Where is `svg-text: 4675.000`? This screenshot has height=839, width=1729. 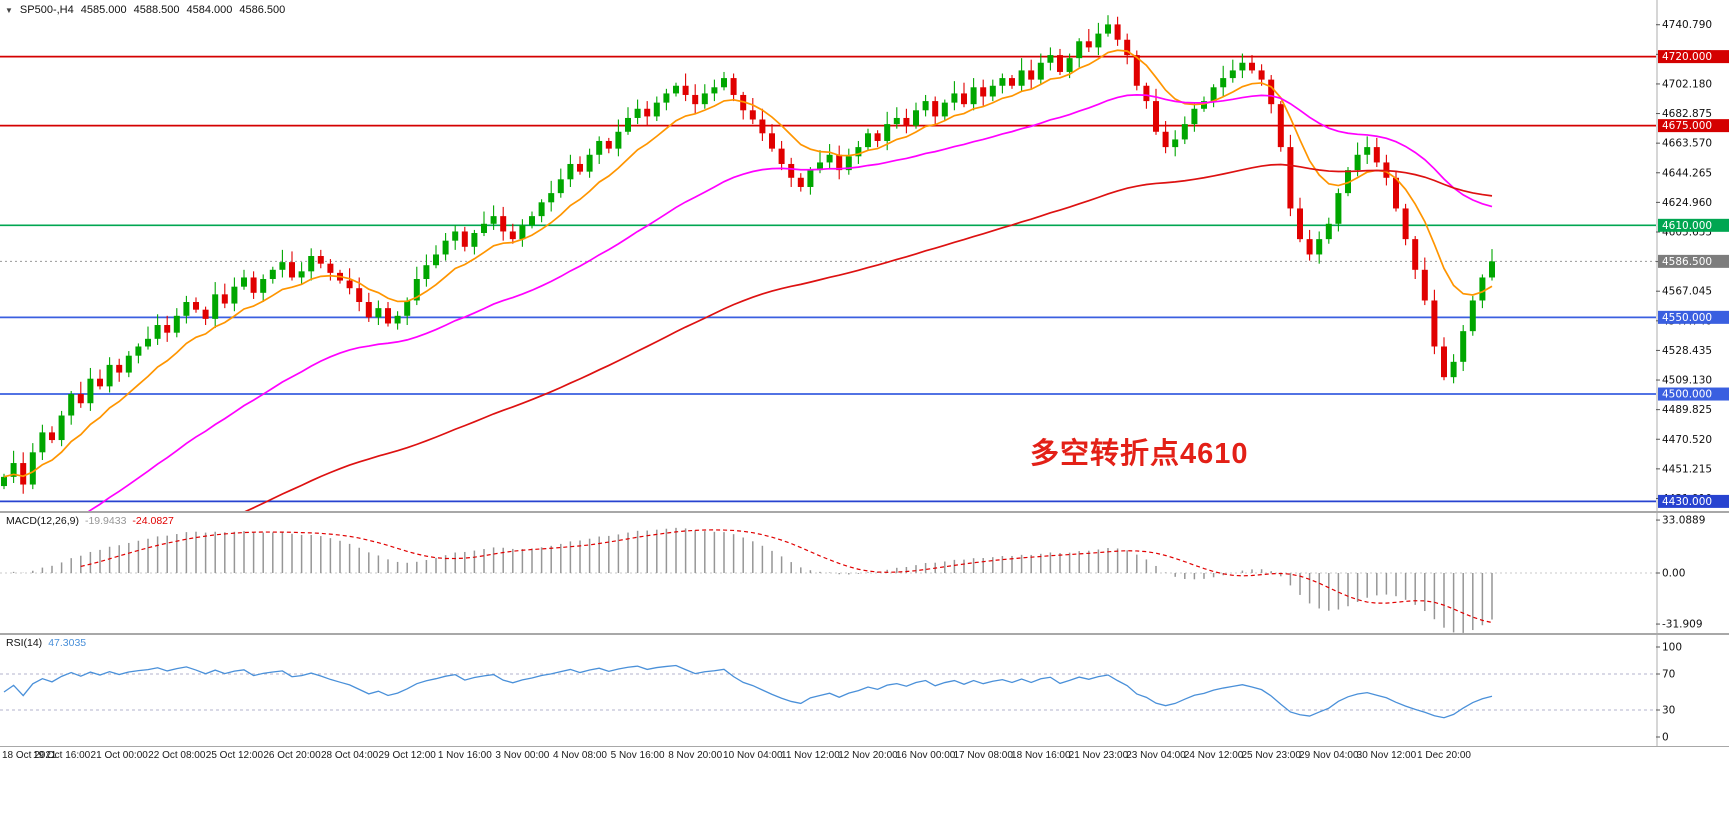 svg-text: 4675.000 is located at coordinates (1687, 126).